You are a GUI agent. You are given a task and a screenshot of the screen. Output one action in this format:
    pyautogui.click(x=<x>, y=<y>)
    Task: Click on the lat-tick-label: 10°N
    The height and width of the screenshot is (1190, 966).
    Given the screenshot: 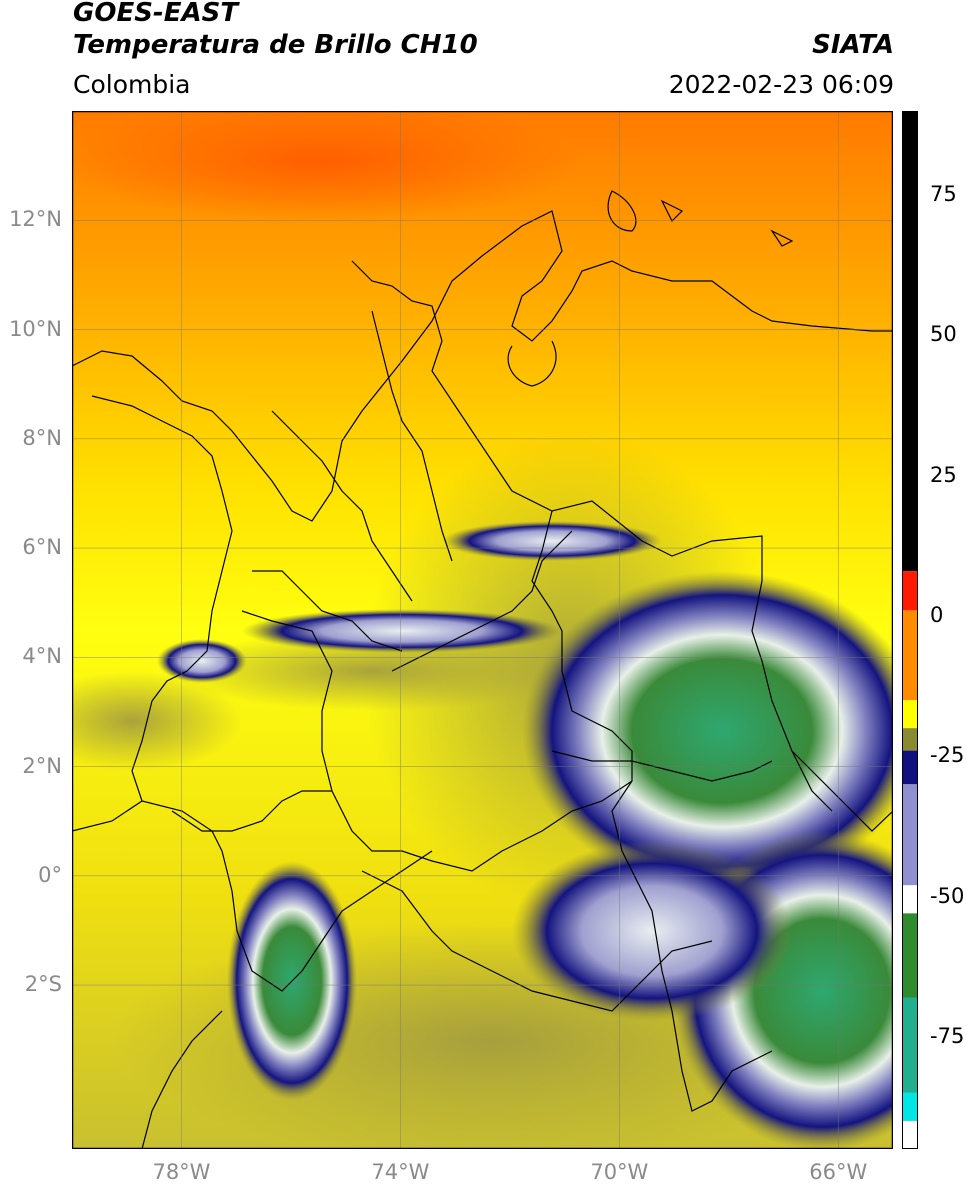 What is the action you would take?
    pyautogui.click(x=35, y=328)
    